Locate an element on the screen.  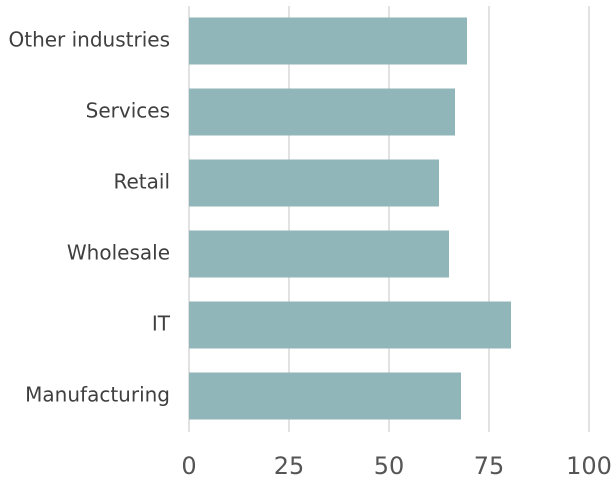
x-tick-label-100: 100 is located at coordinates (589, 465).